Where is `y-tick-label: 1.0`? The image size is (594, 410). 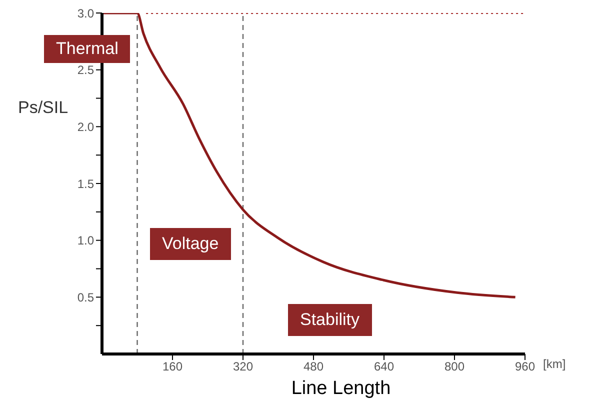 y-tick-label: 1.0 is located at coordinates (85, 241).